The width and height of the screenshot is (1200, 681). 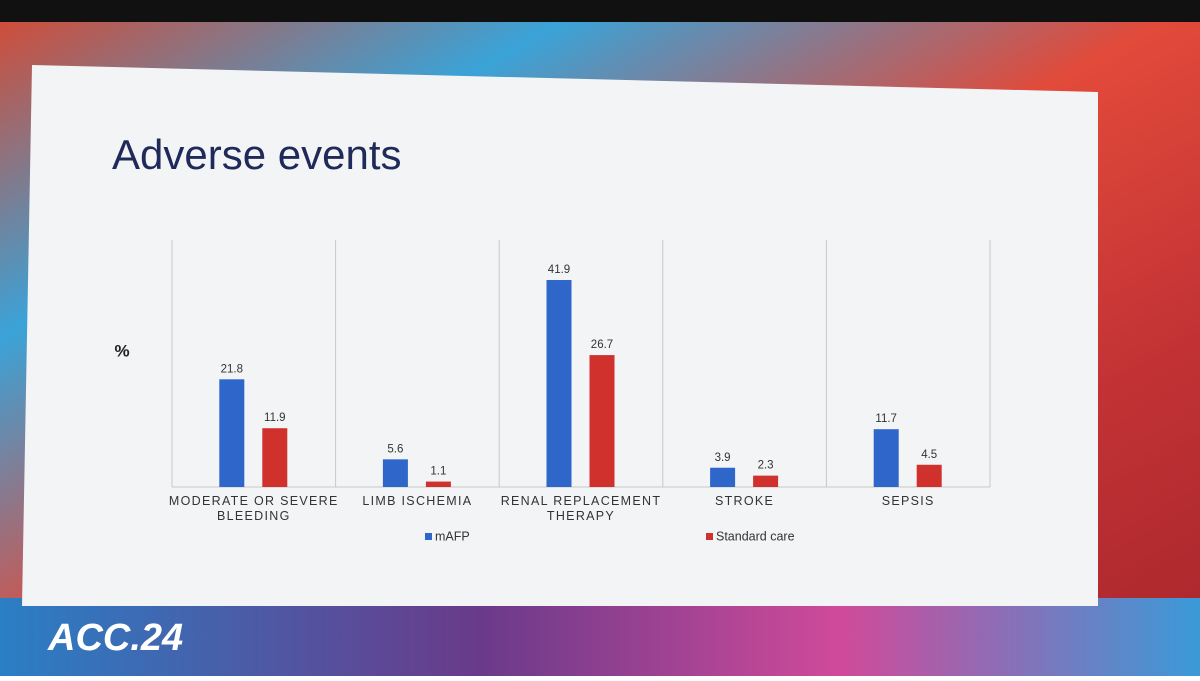 I want to click on x-tick-label-box: LIMB ISCHEMIA, so click(x=417, y=501).